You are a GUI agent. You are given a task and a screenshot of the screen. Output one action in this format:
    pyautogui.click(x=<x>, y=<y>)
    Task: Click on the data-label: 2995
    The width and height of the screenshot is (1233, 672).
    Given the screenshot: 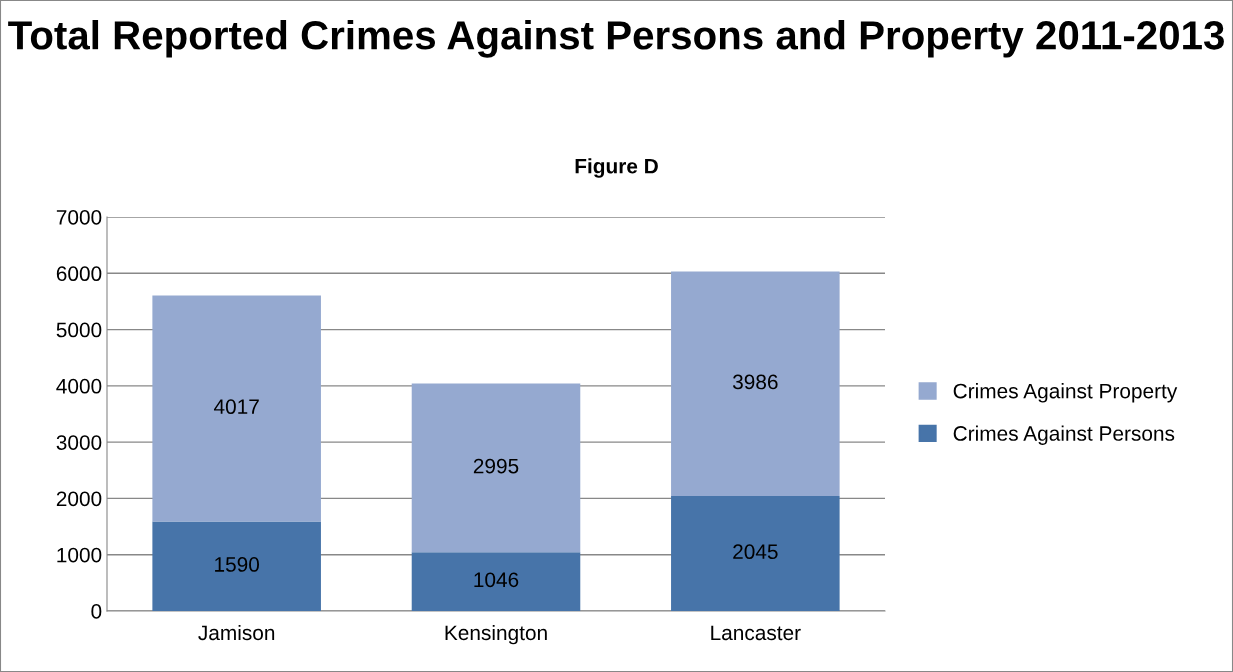 What is the action you would take?
    pyautogui.click(x=496, y=466)
    